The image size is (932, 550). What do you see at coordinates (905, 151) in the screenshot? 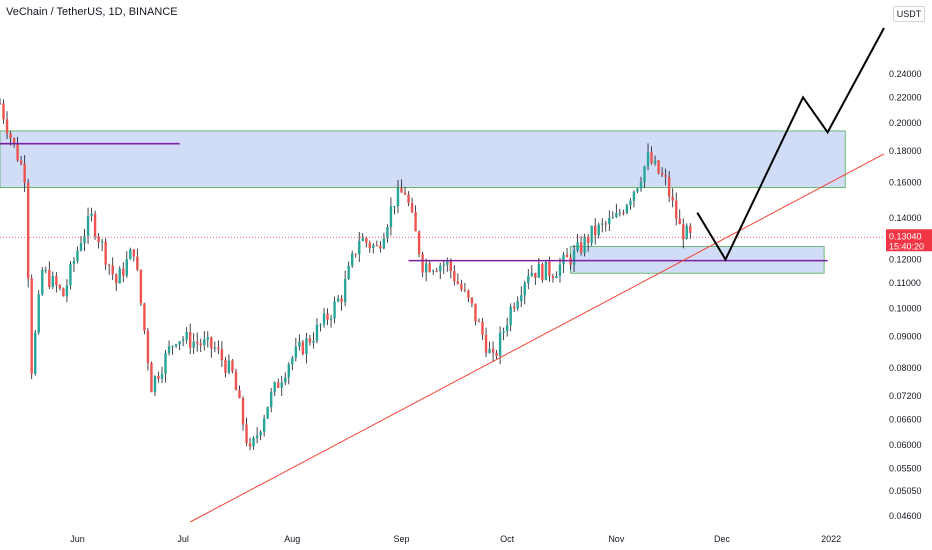
I see `price-tick-label: 0.18000` at bounding box center [905, 151].